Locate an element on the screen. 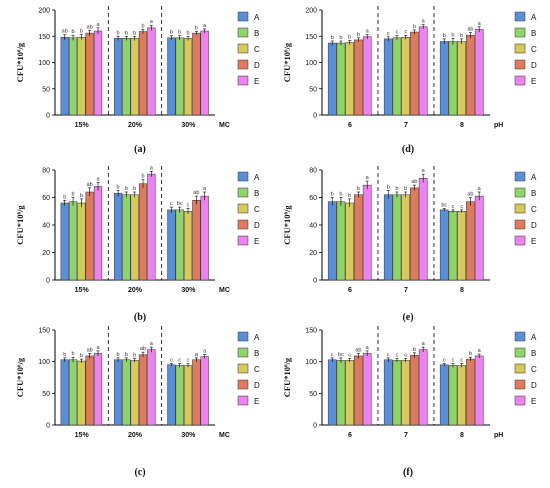 The width and height of the screenshot is (550, 488). panel-label: (f) is located at coordinates (408, 472).